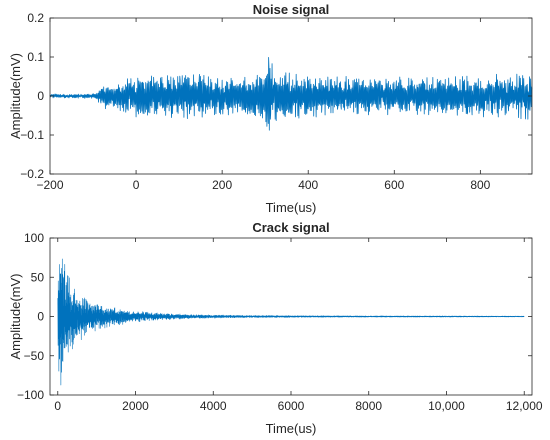  Describe the element at coordinates (368, 406) in the screenshot. I see `crack-x-tick-label: 8000` at that location.